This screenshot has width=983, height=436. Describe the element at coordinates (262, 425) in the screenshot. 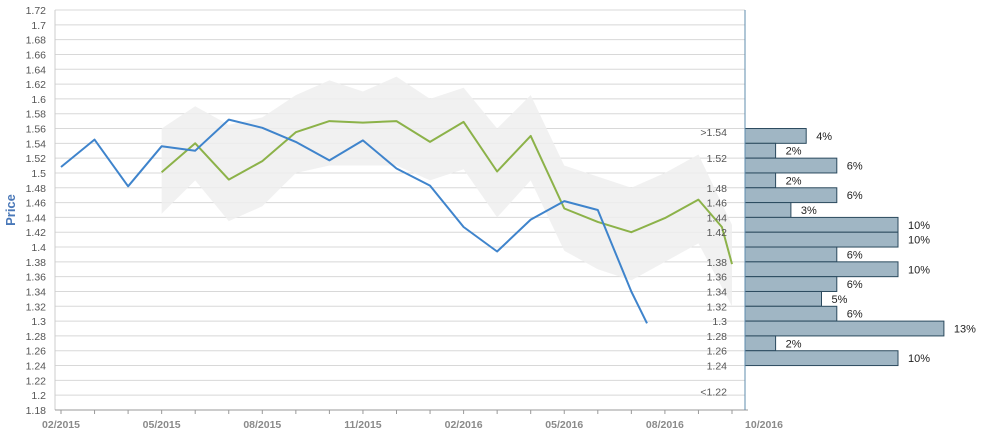

I see `x-tick-label: 08/2015` at that location.